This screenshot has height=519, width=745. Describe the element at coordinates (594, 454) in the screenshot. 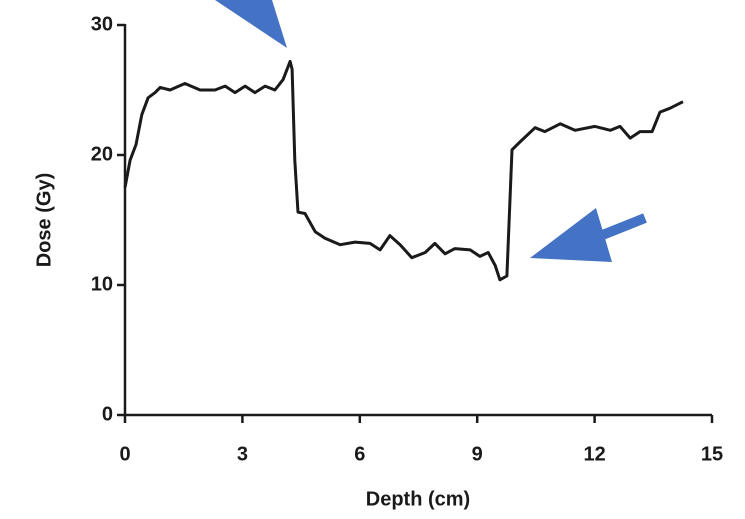

I see `x-tick-label: 12` at that location.